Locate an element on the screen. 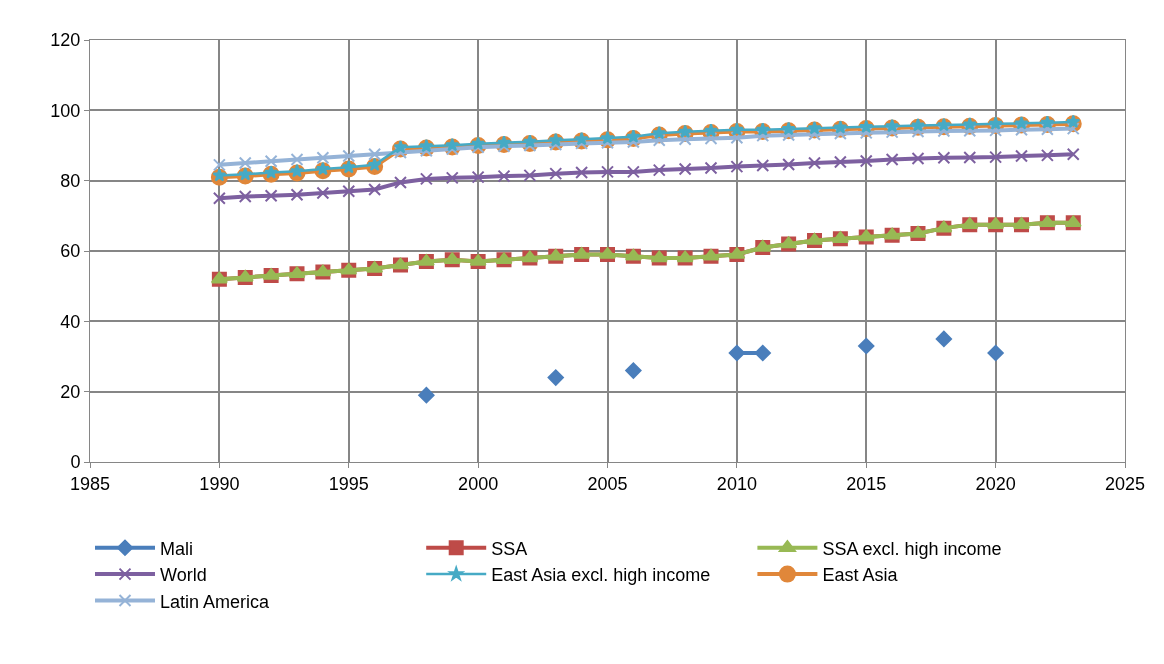 This screenshot has height=664, width=1164. legend-label: SSA is located at coordinates (509, 548).